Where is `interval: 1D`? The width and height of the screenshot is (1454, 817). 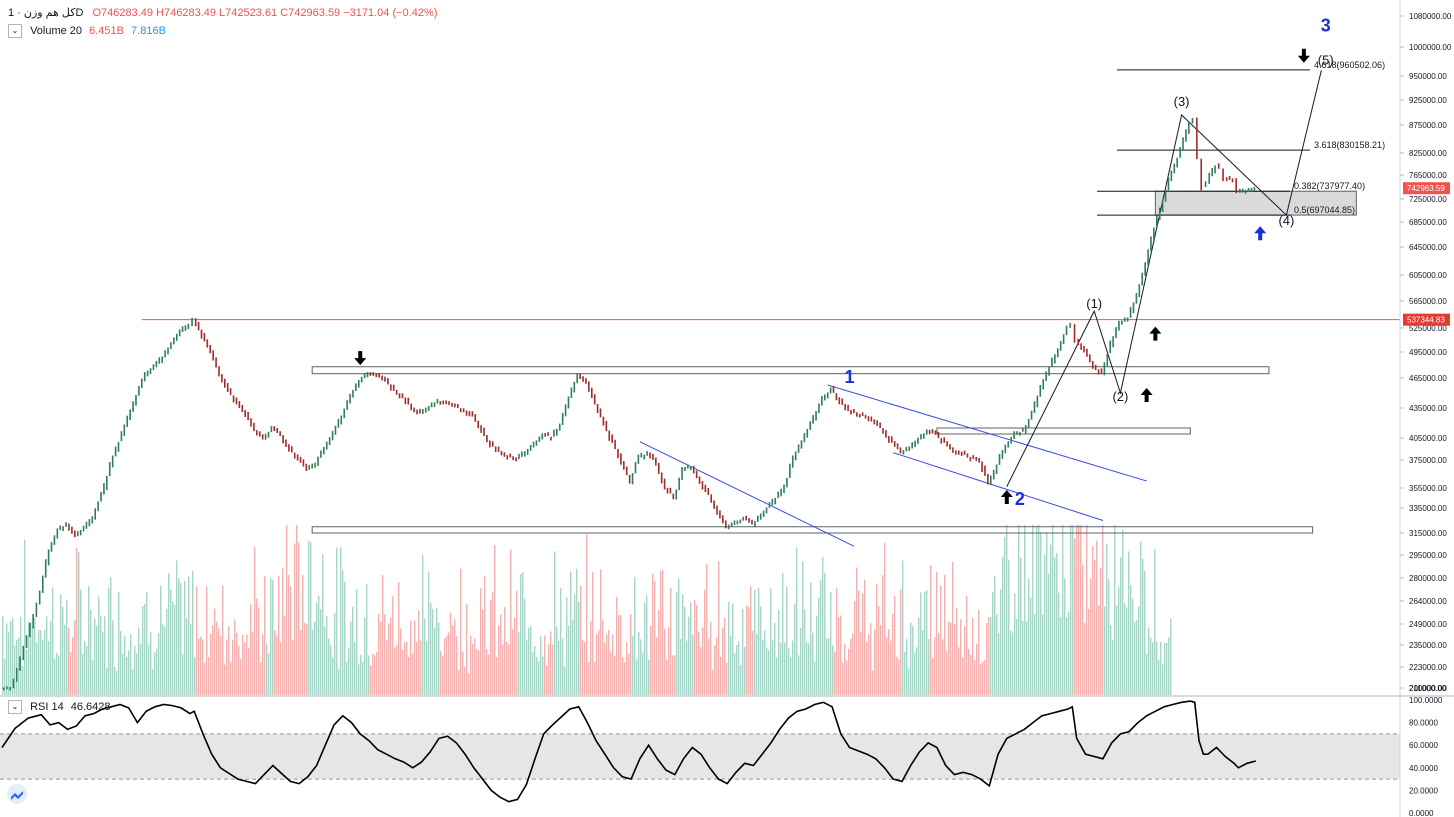
interval: 1D is located at coordinates (46, 13).